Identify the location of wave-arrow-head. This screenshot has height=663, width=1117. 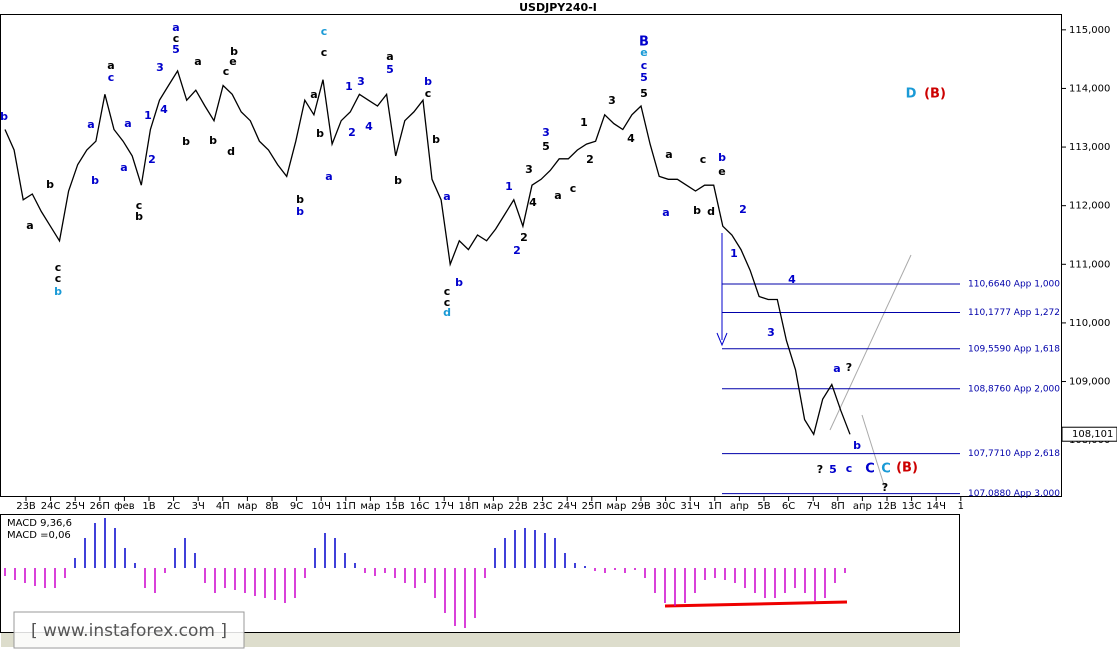
(722, 339).